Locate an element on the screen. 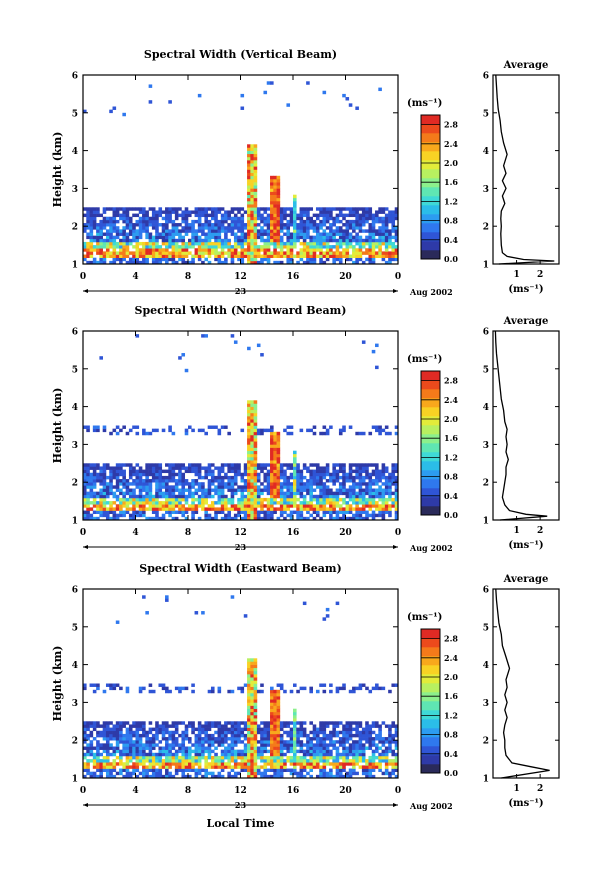  y-tick-label: 2 is located at coordinates (75, 484).